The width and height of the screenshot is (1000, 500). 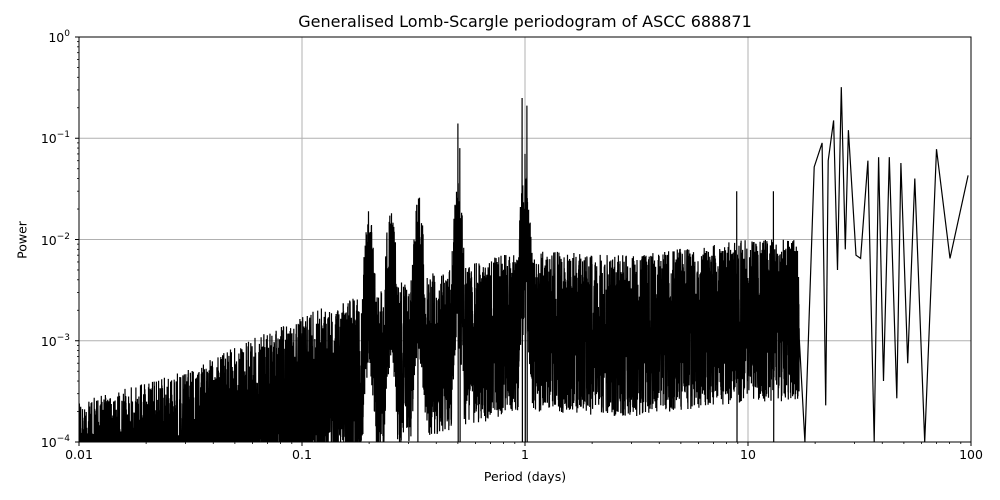 What do you see at coordinates (22, 240) in the screenshot?
I see `y-axis-label: Power` at bounding box center [22, 240].